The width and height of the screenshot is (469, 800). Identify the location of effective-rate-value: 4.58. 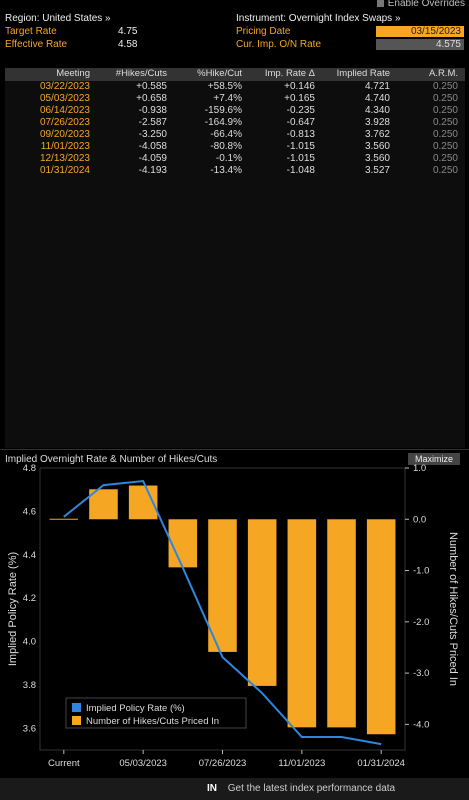
(128, 44).